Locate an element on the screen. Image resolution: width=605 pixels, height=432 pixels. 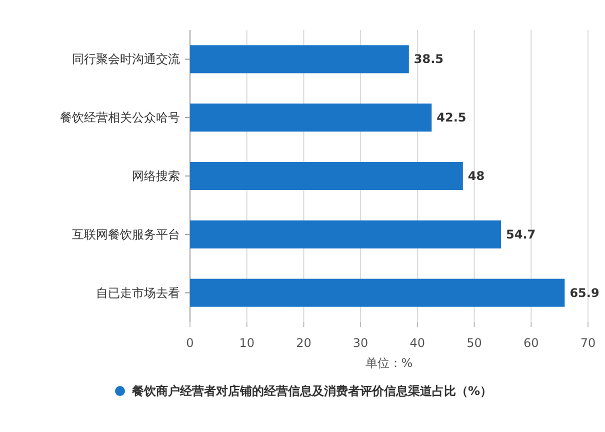
data-label: 42.5 is located at coordinates (451, 117).